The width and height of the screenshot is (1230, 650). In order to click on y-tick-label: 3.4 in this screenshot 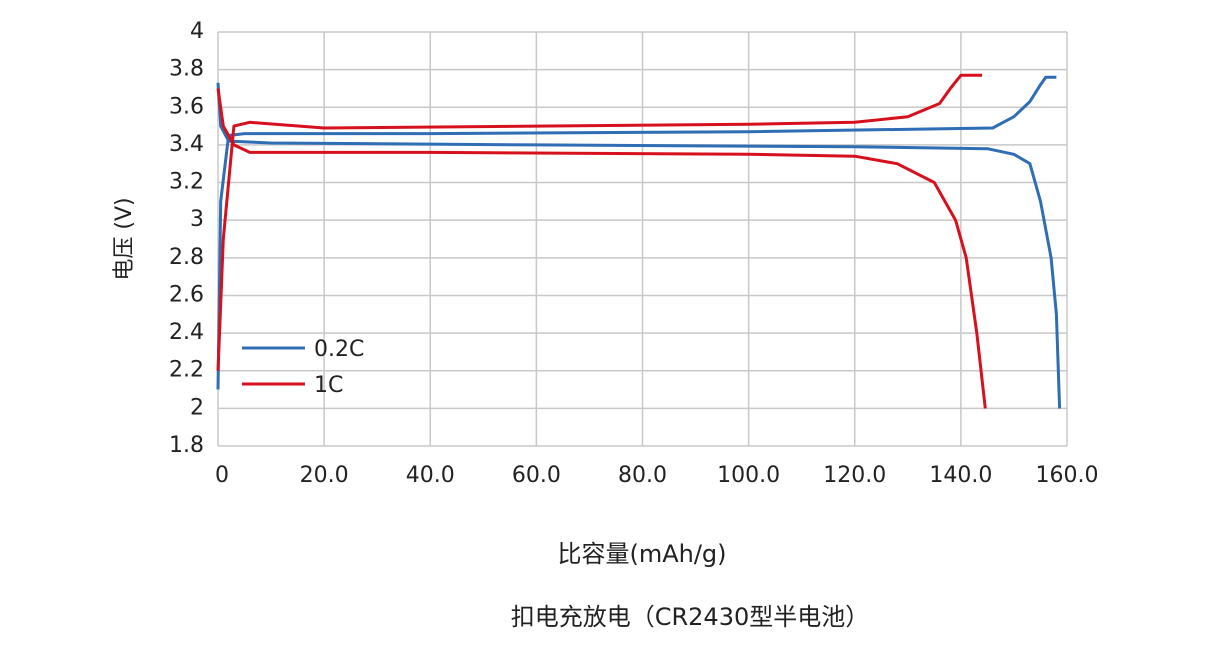, I will do `click(186, 144)`.